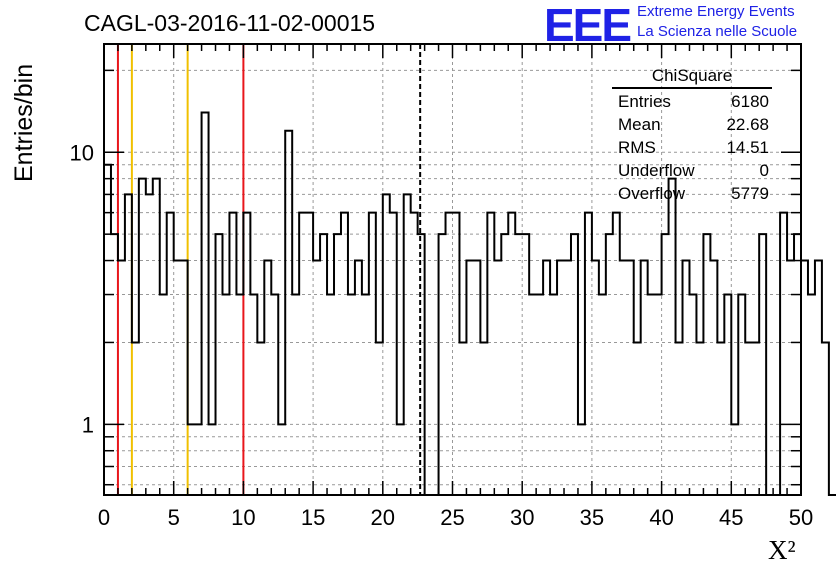 The height and width of the screenshot is (572, 836). What do you see at coordinates (243, 517) in the screenshot?
I see `x-tick-label: 10` at bounding box center [243, 517].